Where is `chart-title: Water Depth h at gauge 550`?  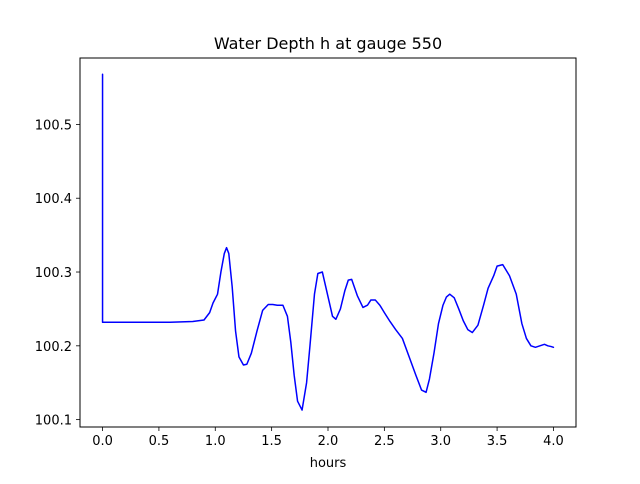
chart-title: Water Depth h at gauge 550 is located at coordinates (328, 43).